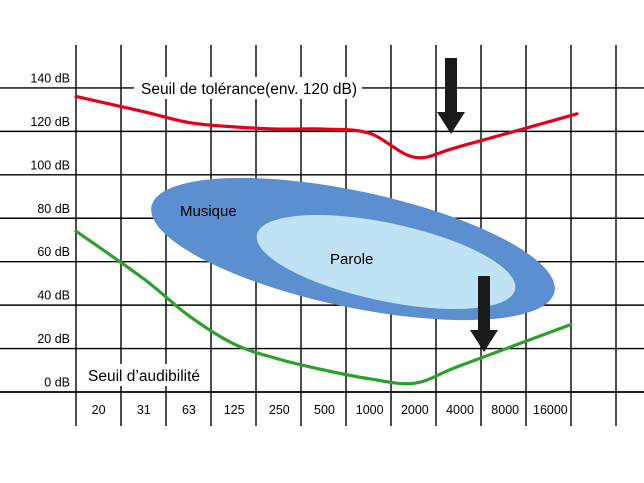 This screenshot has width=644, height=483. What do you see at coordinates (50, 122) in the screenshot?
I see `y-tick-label: 120 dB` at bounding box center [50, 122].